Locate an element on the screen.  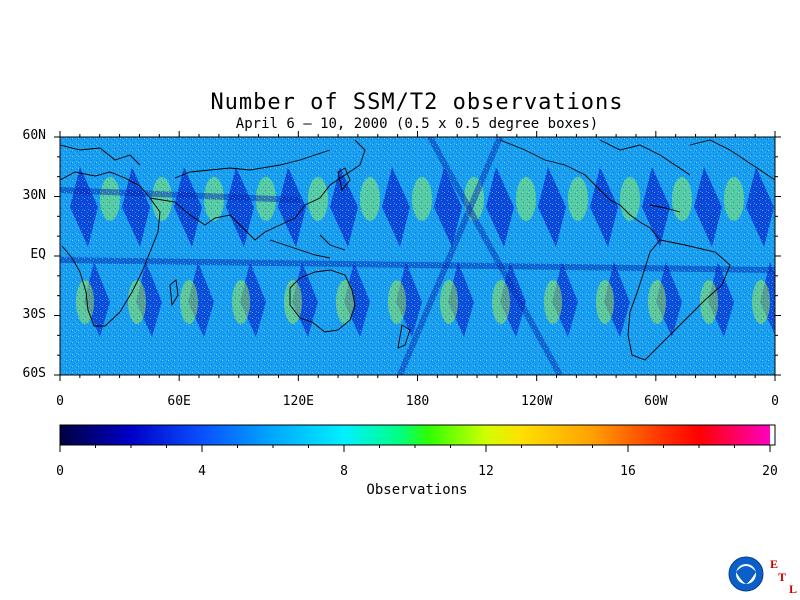
noaa-logo is located at coordinates (746, 574).